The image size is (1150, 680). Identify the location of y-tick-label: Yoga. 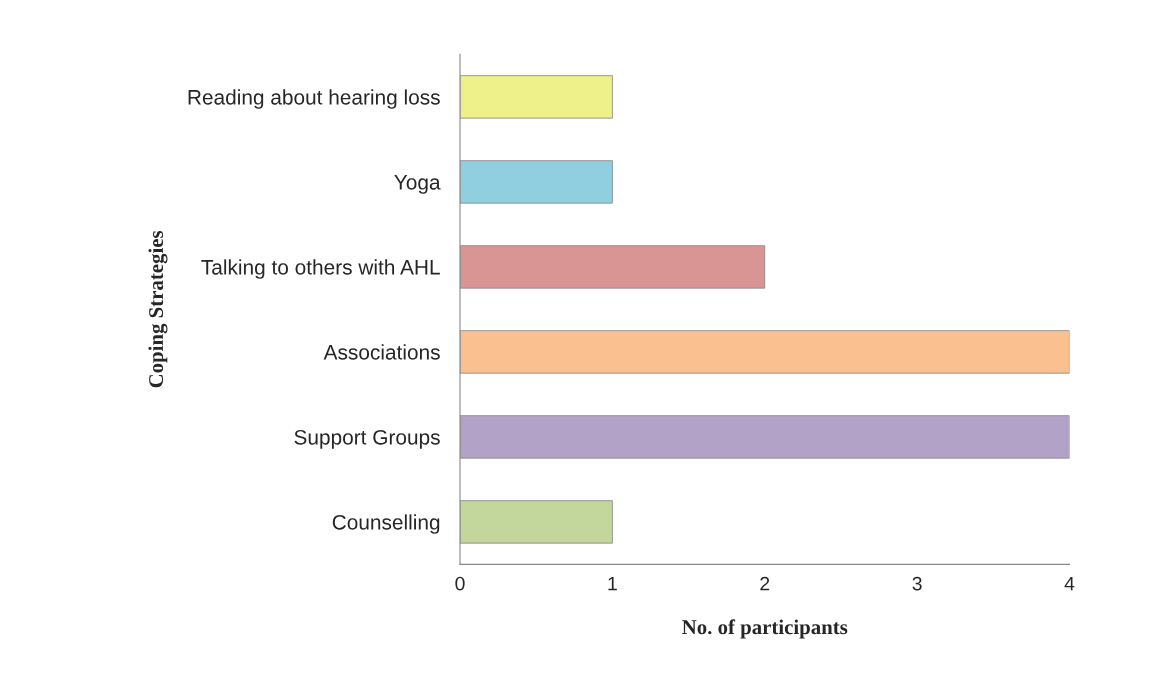
(417, 184).